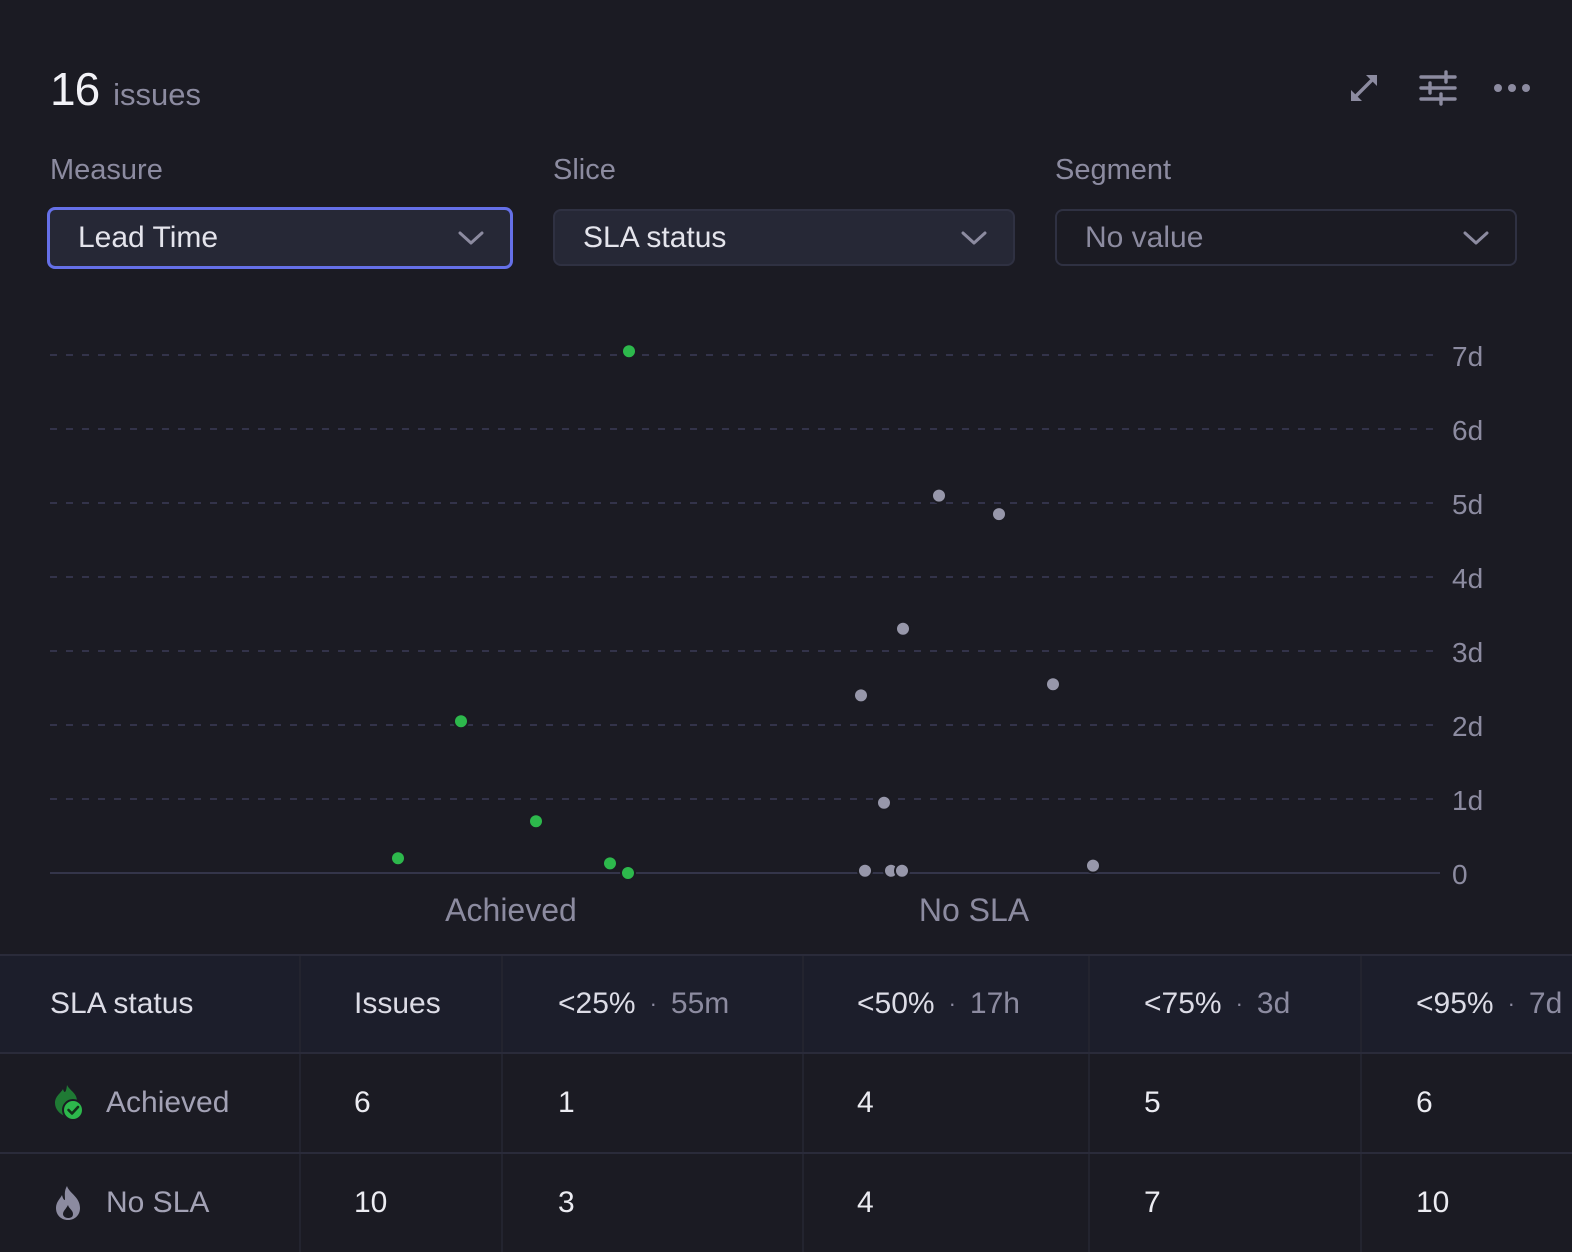 The width and height of the screenshot is (1572, 1252). I want to click on slice-value: SLA status, so click(655, 237).